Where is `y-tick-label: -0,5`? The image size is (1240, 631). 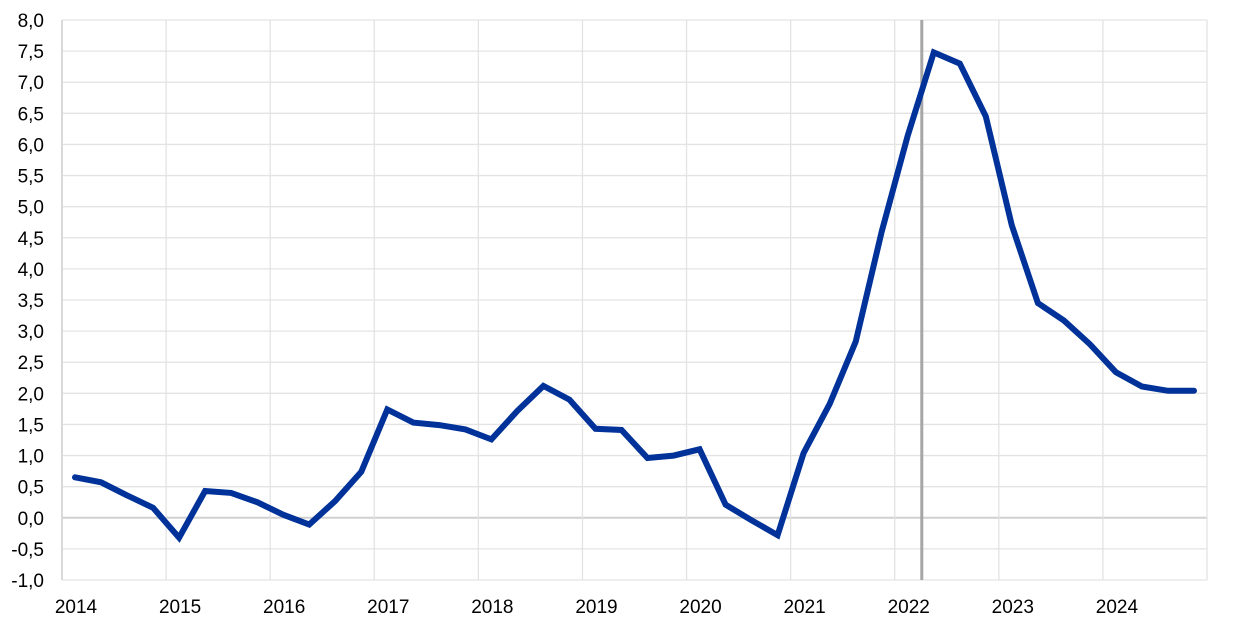
y-tick-label: -0,5 is located at coordinates (27, 550).